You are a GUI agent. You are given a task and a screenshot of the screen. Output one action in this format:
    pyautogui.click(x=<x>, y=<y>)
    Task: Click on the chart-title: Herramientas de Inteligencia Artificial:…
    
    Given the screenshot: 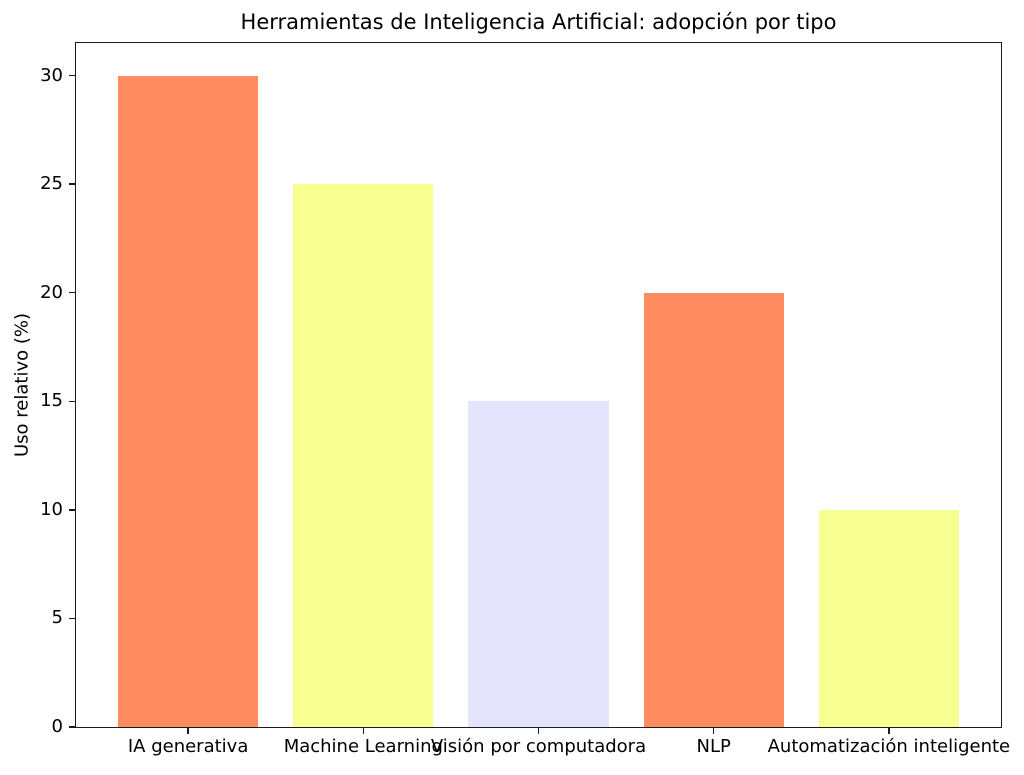 What is the action you would take?
    pyautogui.click(x=538, y=22)
    